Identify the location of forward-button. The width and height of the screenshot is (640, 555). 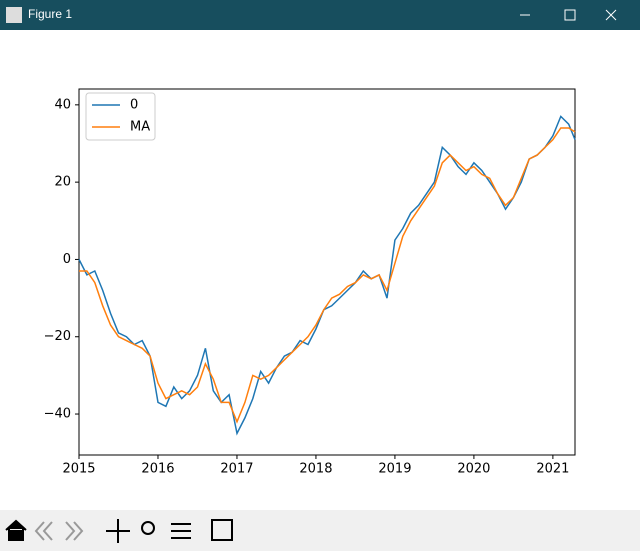
(74, 531).